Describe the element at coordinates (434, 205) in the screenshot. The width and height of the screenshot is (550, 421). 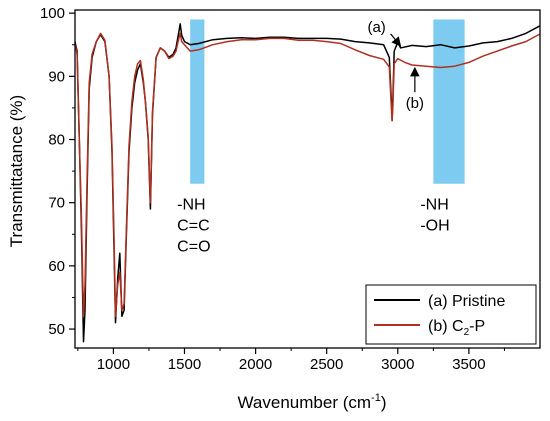
I see `region-1-label-0: -NH` at that location.